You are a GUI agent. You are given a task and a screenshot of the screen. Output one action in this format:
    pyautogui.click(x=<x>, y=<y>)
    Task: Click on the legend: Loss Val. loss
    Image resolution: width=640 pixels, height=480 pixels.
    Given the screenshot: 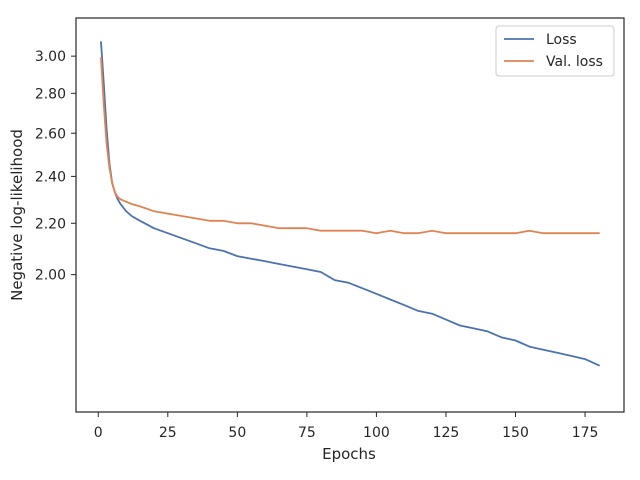 What is the action you would take?
    pyautogui.click(x=555, y=51)
    